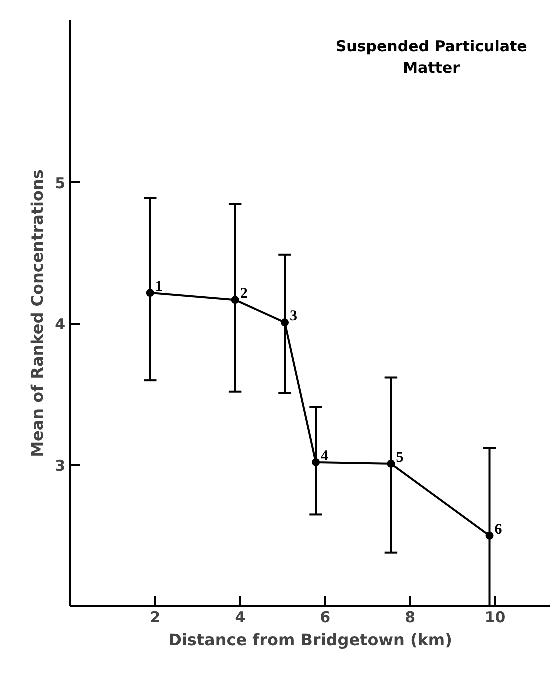 The height and width of the screenshot is (674, 558). Describe the element at coordinates (410, 617) in the screenshot. I see `x-tick-label: 8` at that location.